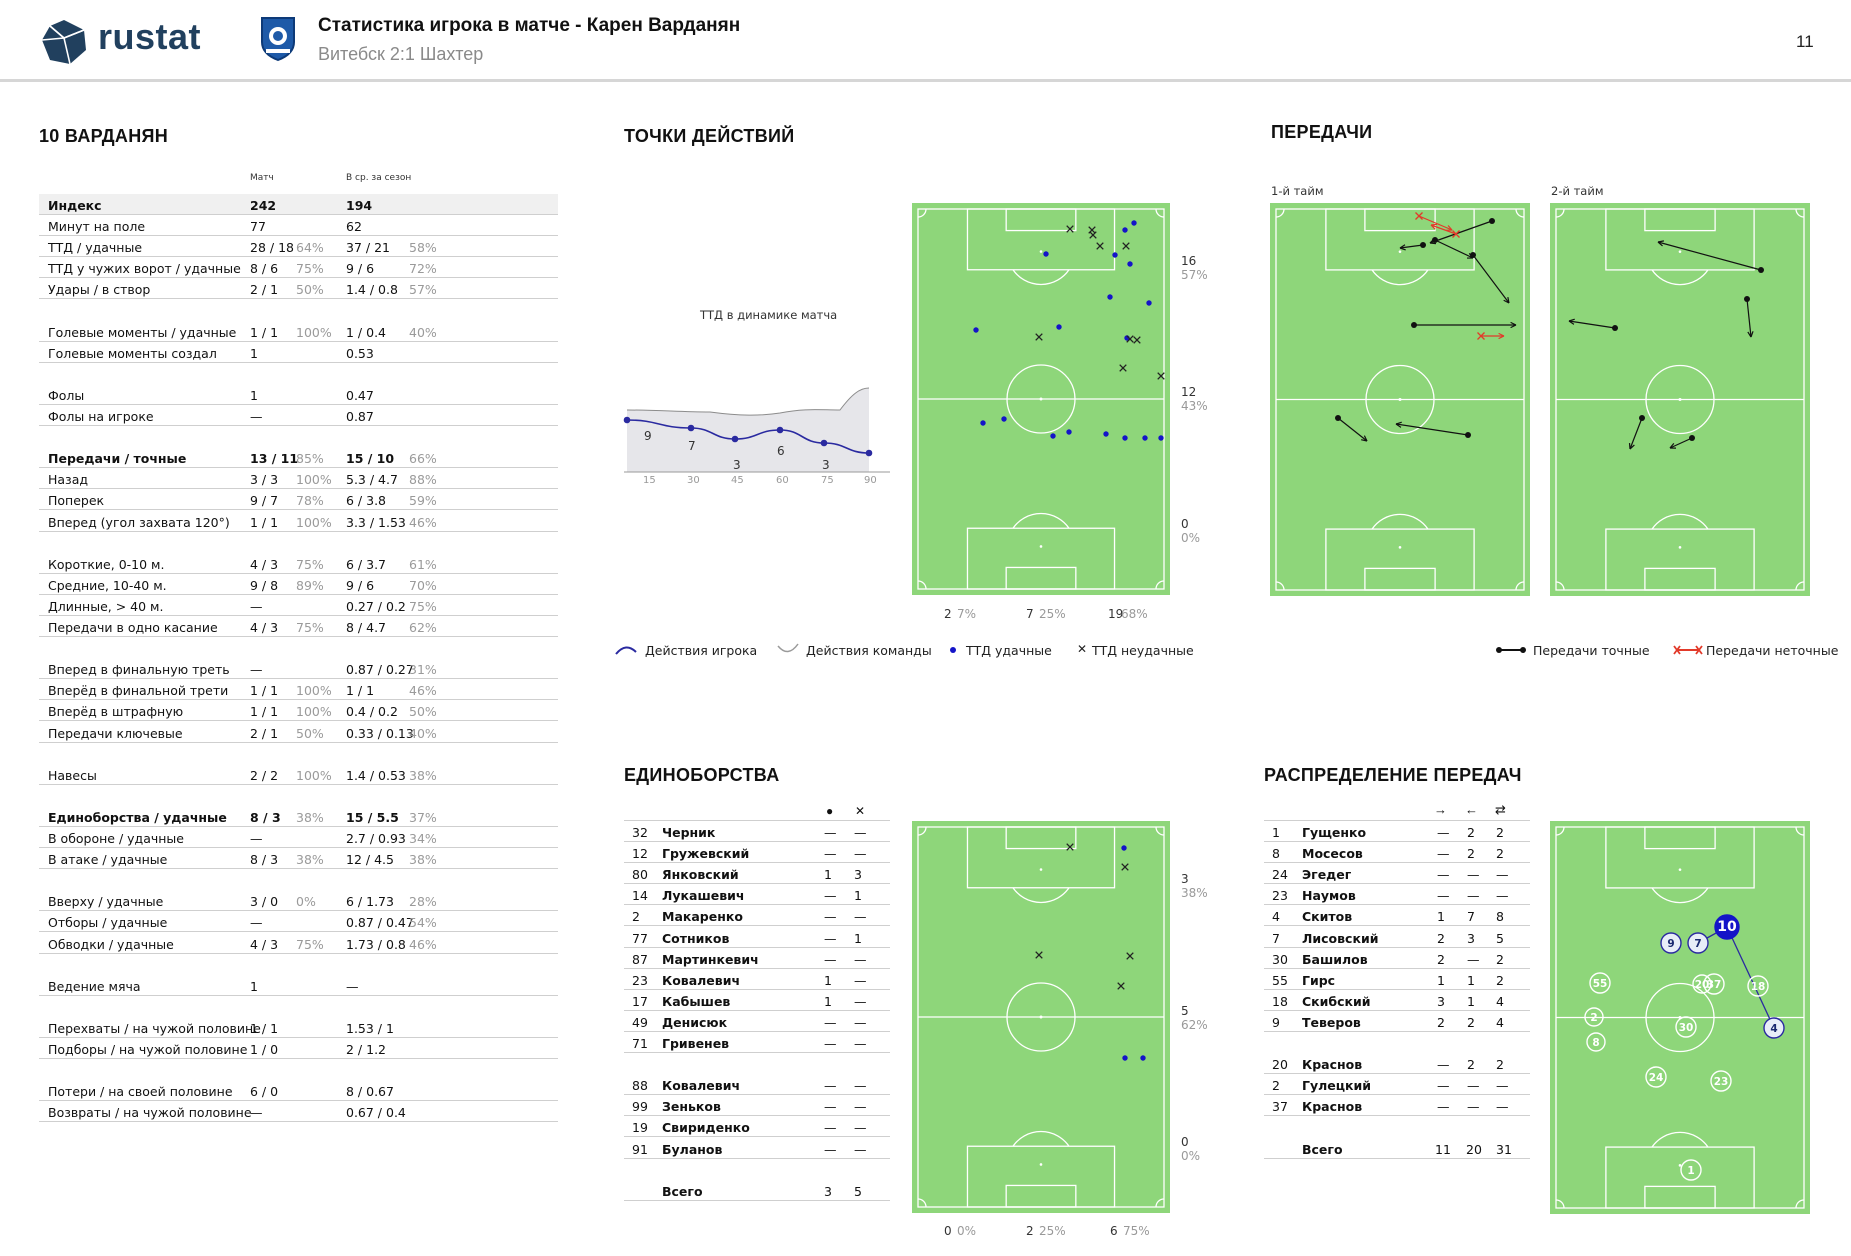 The width and height of the screenshot is (1851, 1256). I want to click on axis-count: 2, so click(948, 614).